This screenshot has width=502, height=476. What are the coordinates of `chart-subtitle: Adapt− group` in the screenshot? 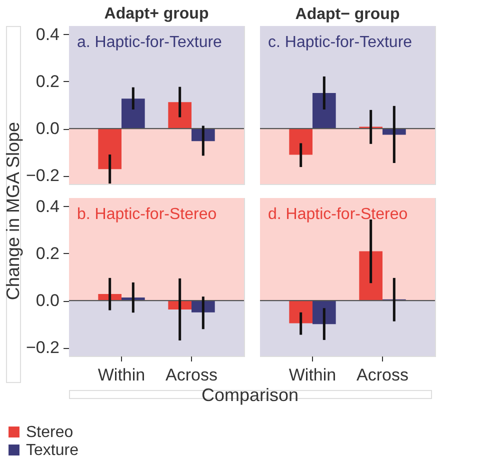 It's located at (347, 14).